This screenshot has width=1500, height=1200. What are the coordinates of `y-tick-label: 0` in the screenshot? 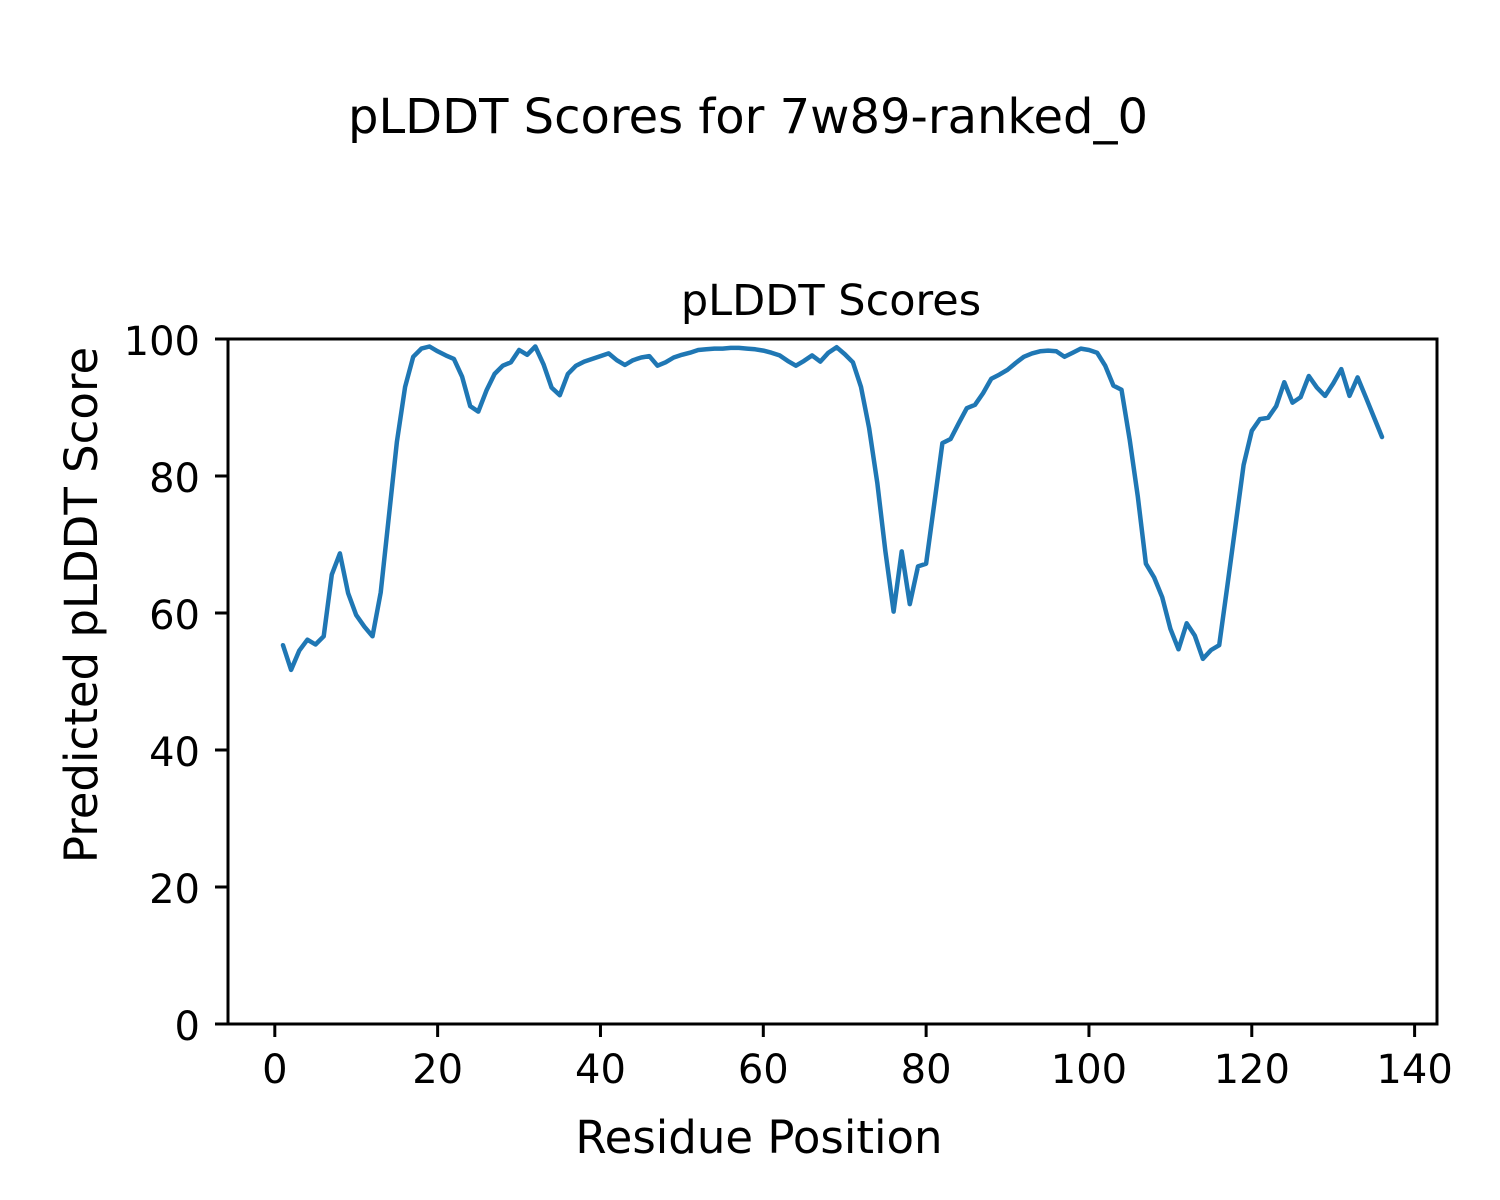 It's located at (187, 1027).